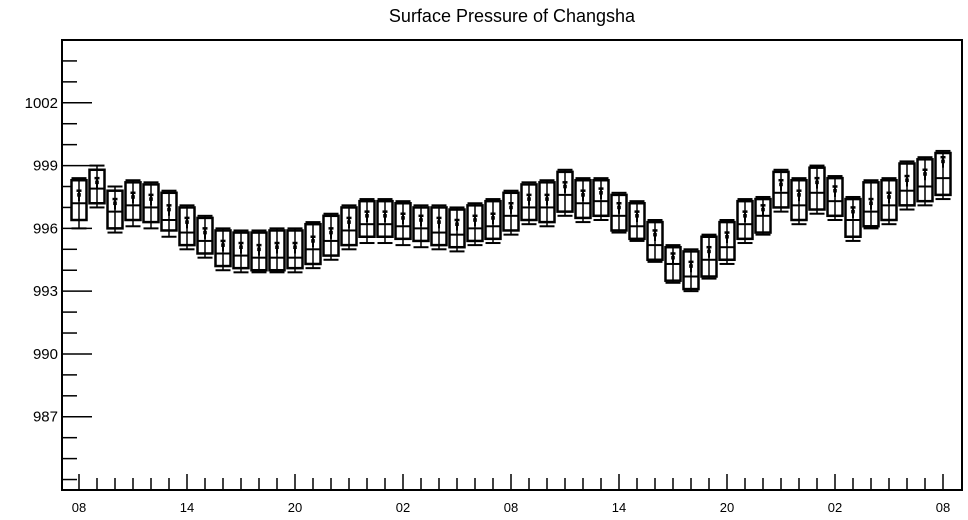 The width and height of the screenshot is (968, 520). Describe the element at coordinates (45, 291) in the screenshot. I see `y-tick-label: 993` at that location.